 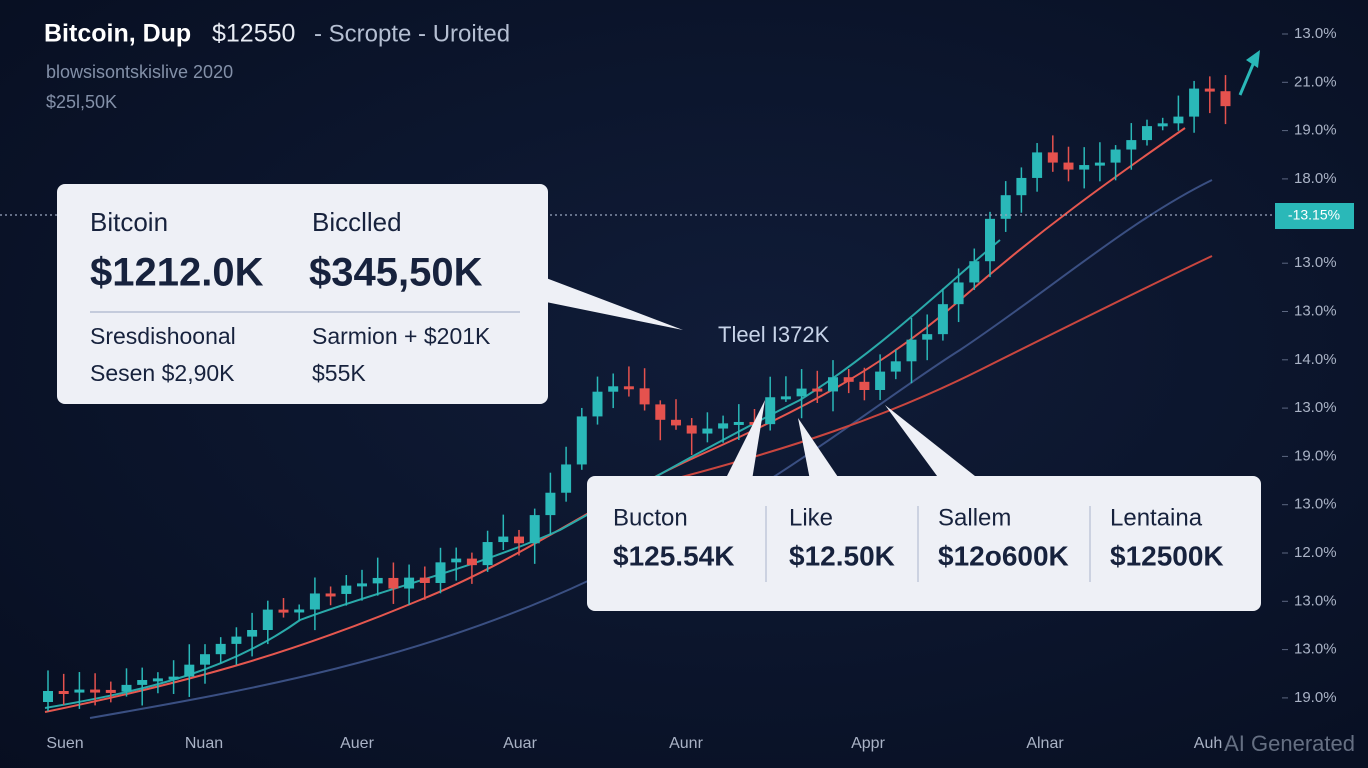 I want to click on card-detail: Sresdishoonal, so click(x=163, y=336).